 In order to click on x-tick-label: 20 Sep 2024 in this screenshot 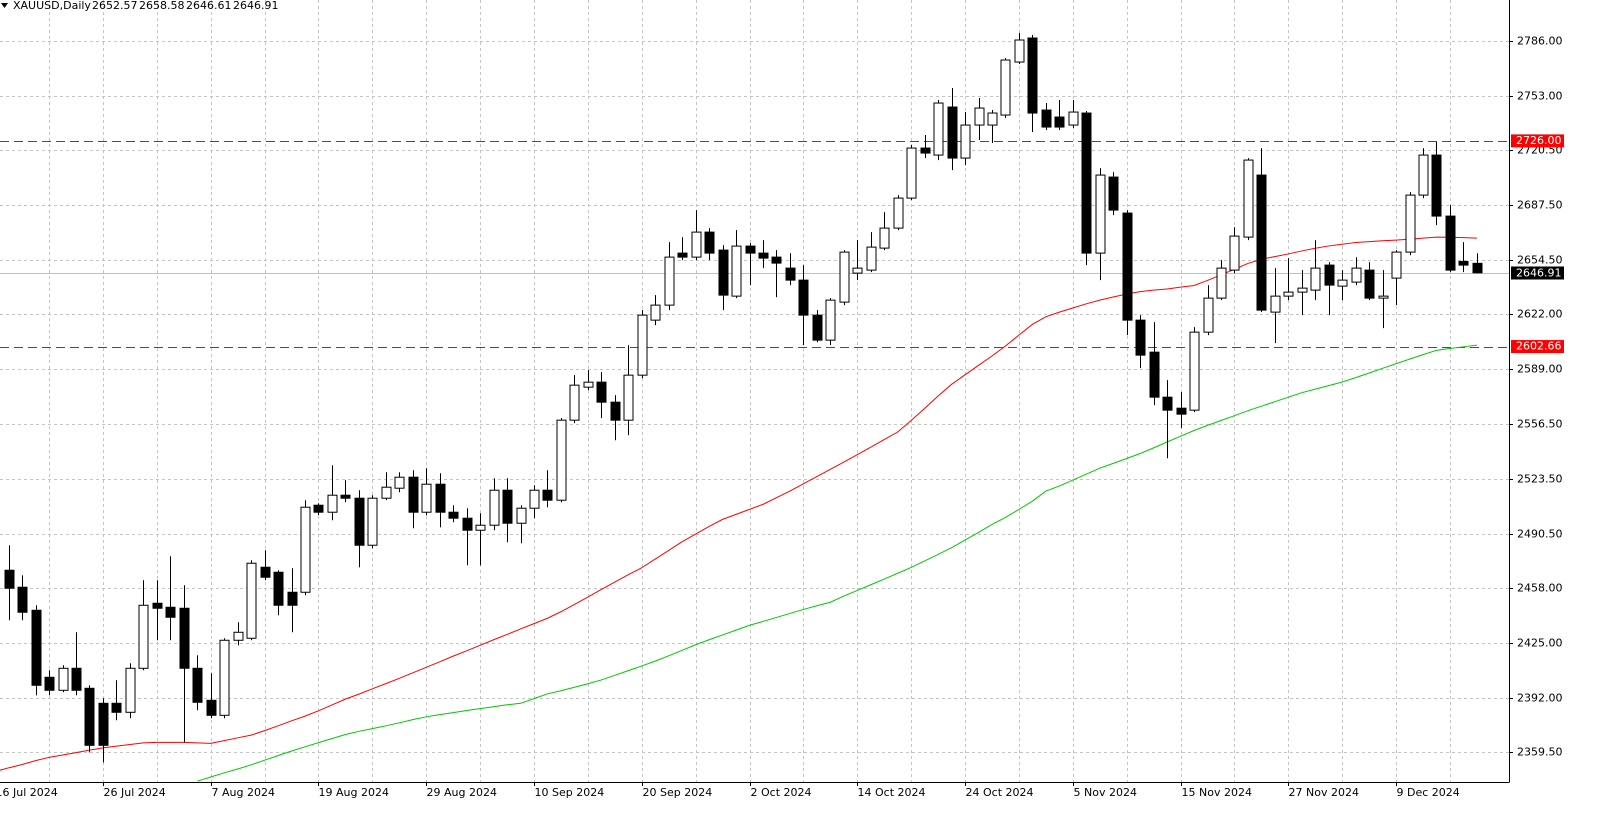, I will do `click(678, 792)`.